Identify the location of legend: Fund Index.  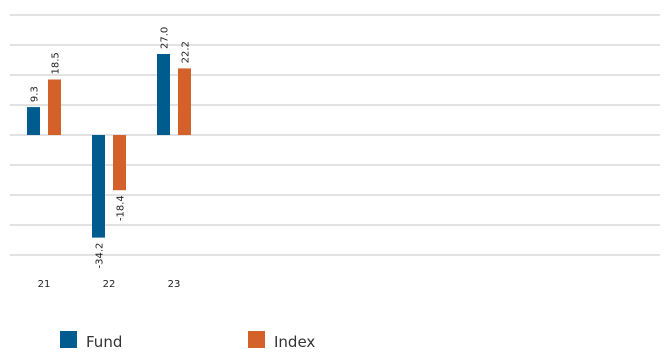
(360, 339).